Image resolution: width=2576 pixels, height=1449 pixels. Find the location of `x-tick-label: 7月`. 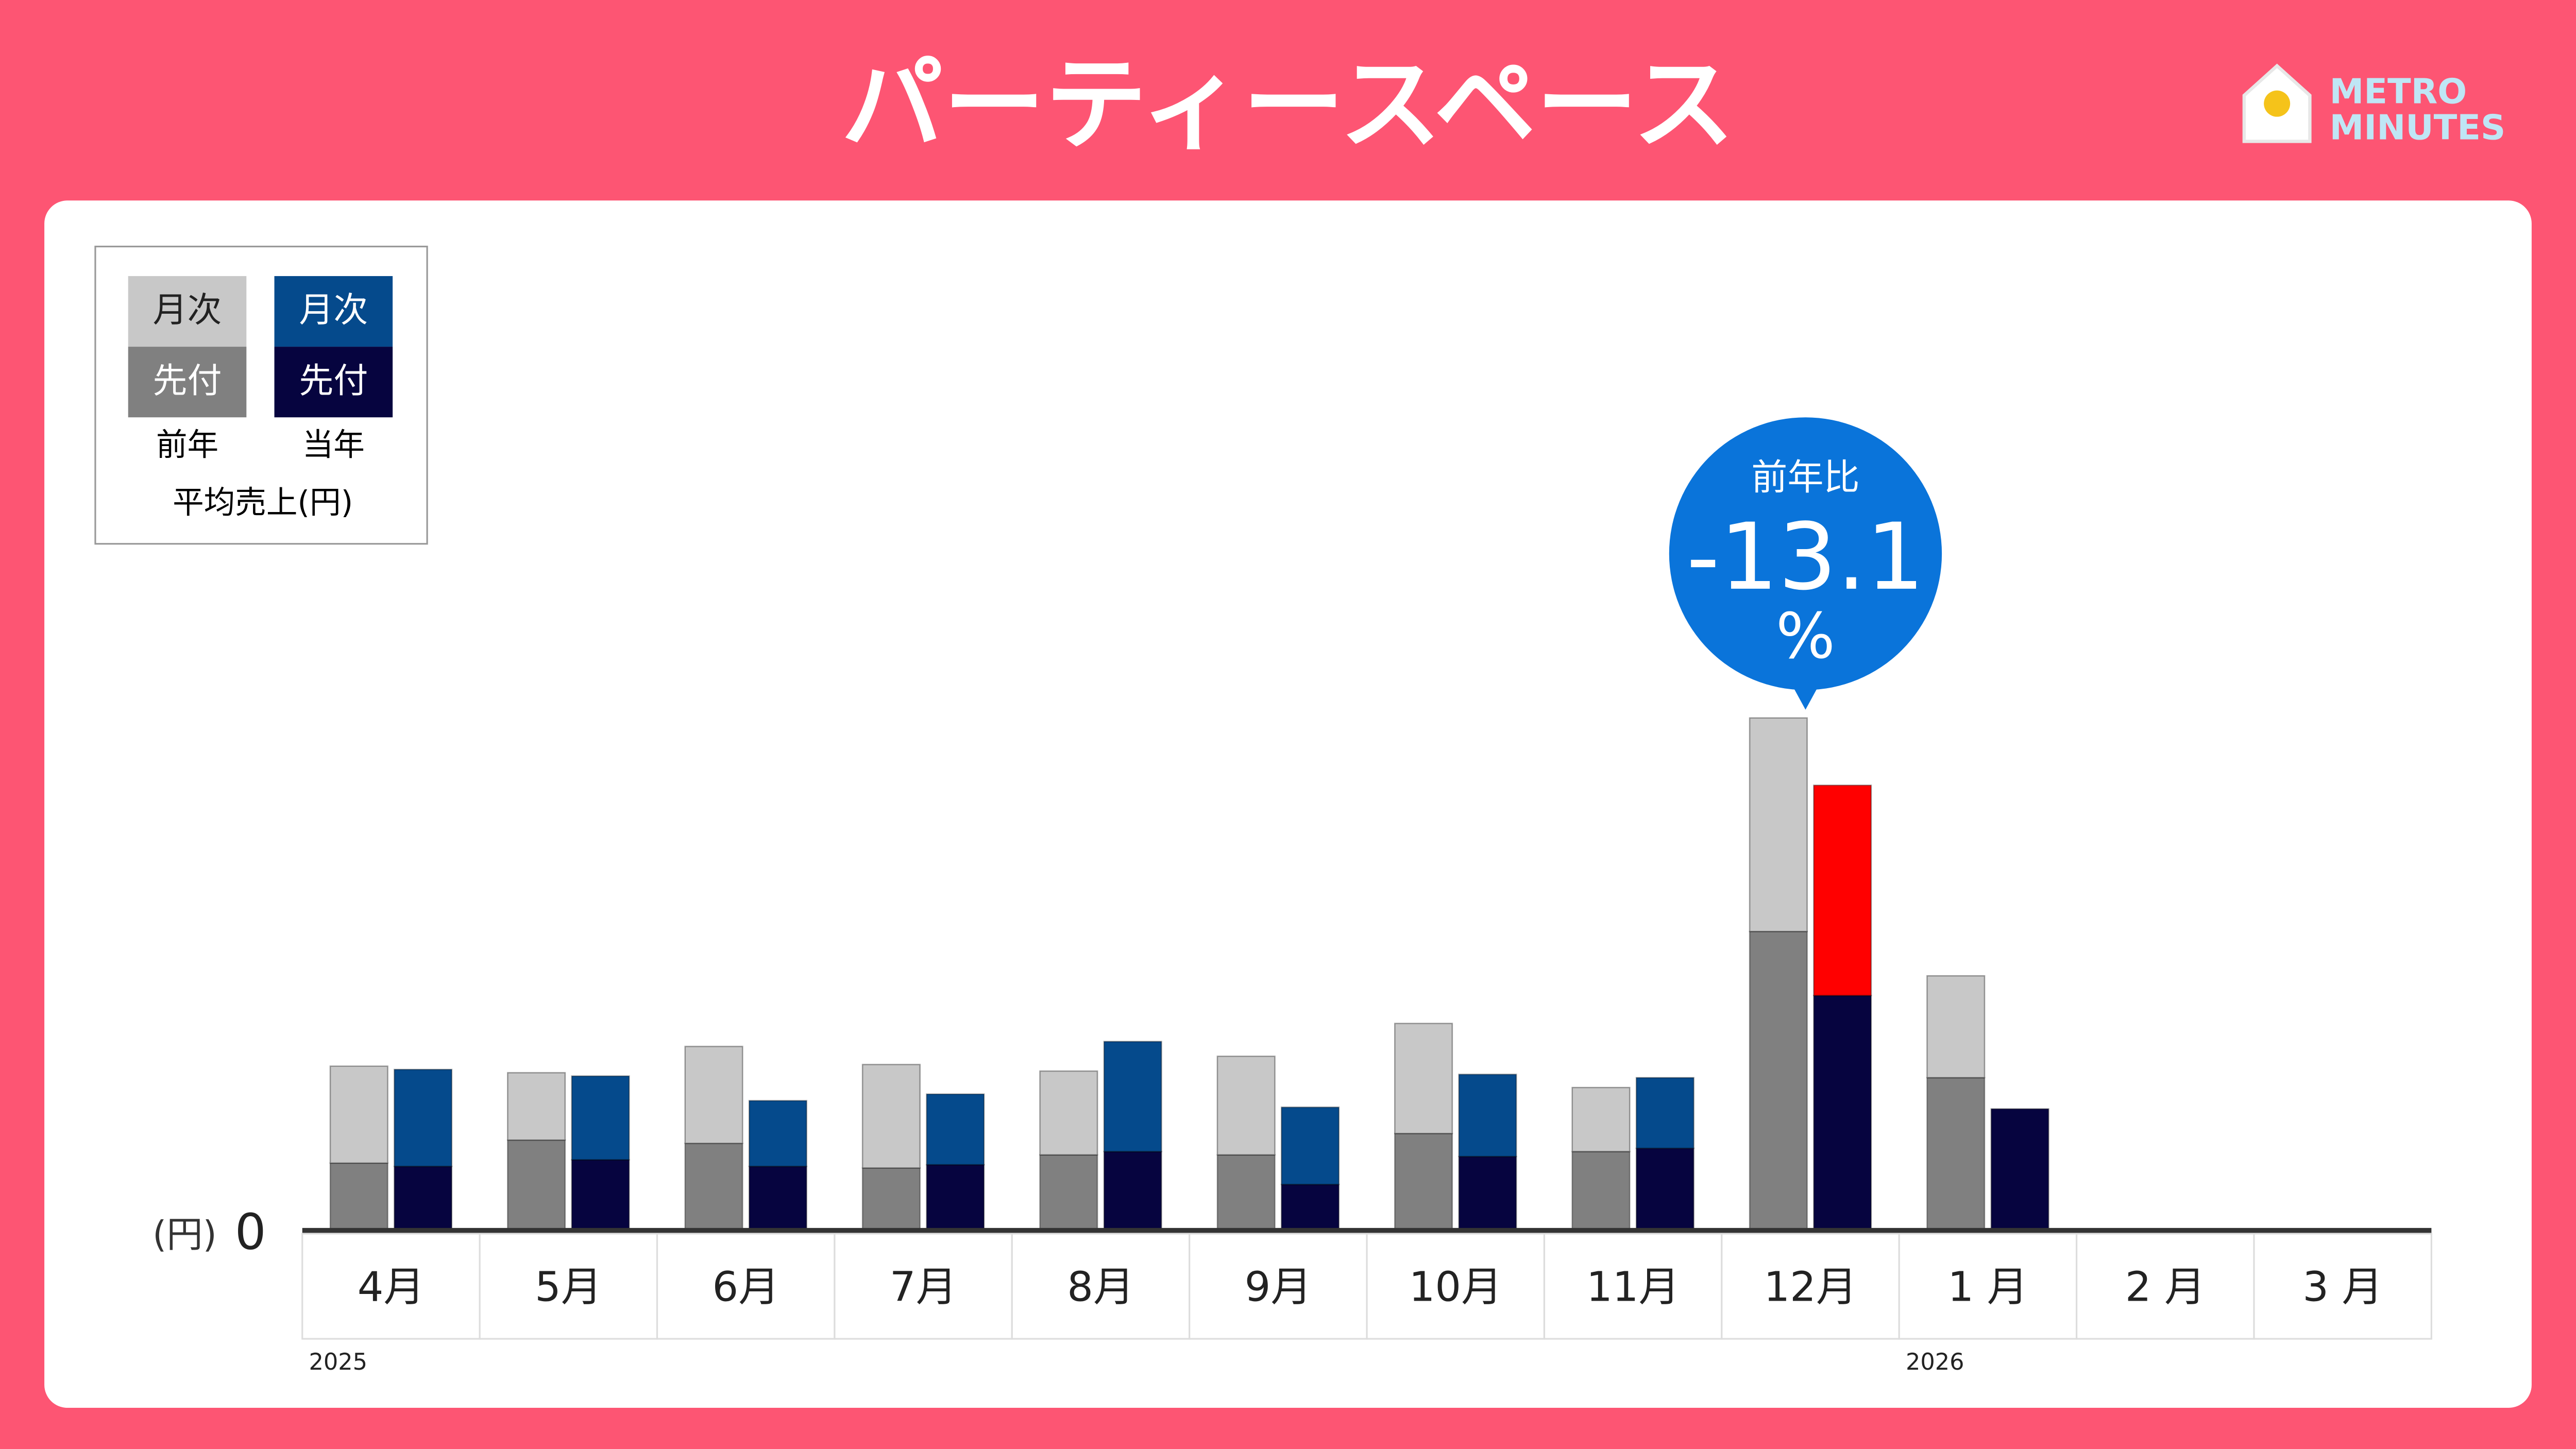

x-tick-label: 7月 is located at coordinates (923, 1286).